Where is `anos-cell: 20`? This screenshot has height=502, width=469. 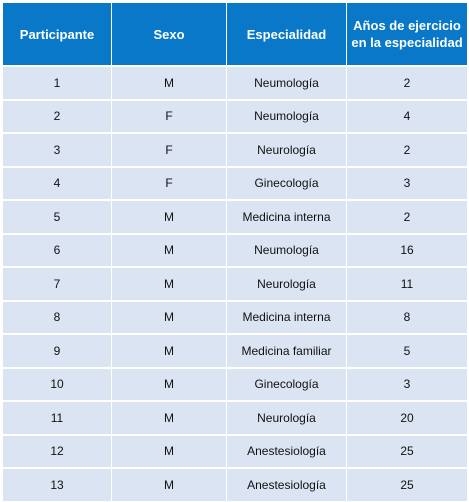 anos-cell: 20 is located at coordinates (407, 417).